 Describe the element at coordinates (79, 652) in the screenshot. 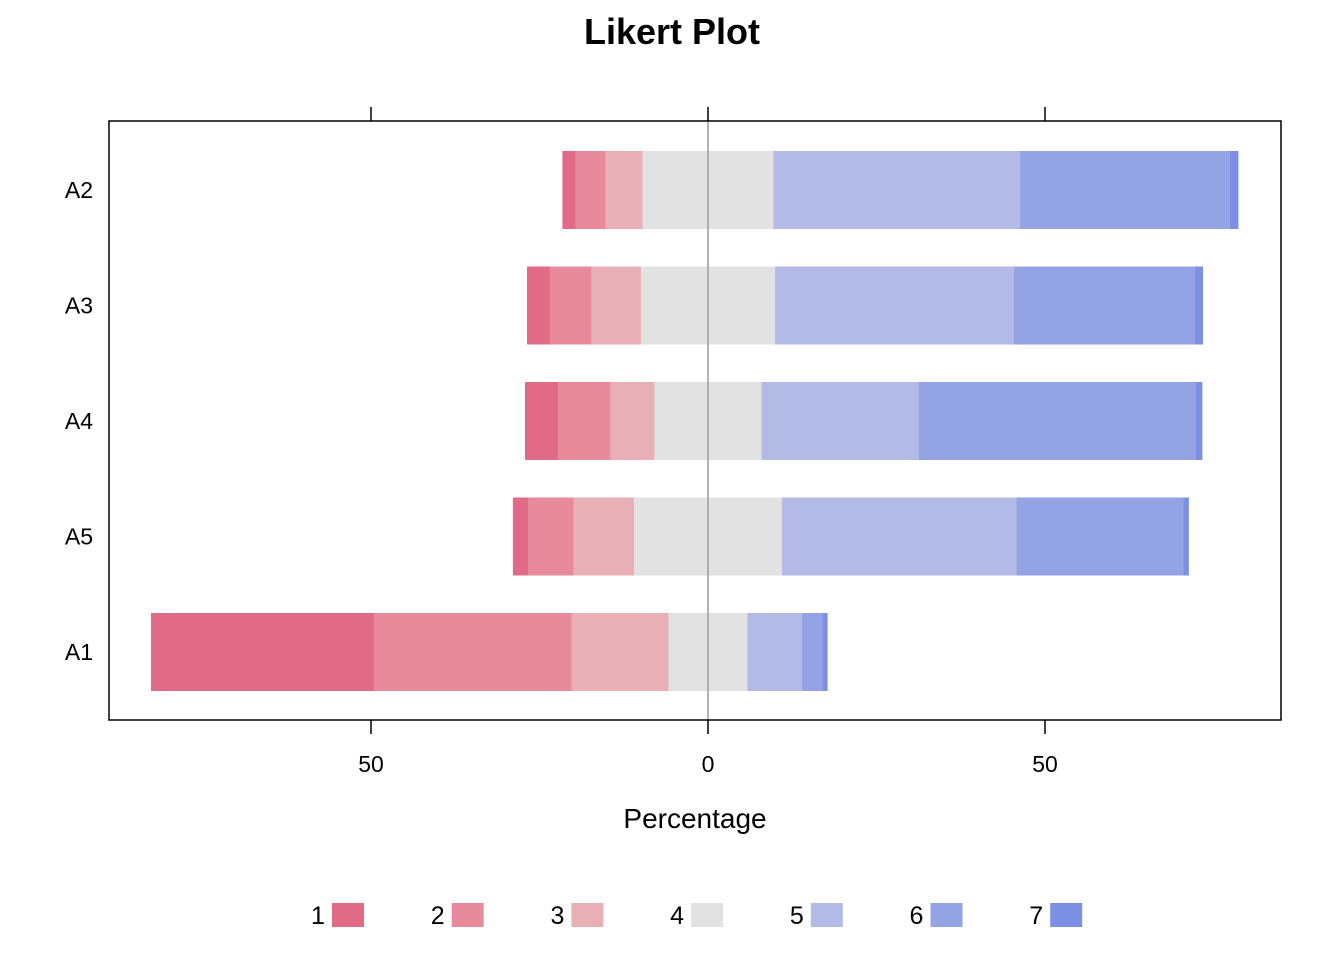

I see `y-tick-label: A1` at that location.